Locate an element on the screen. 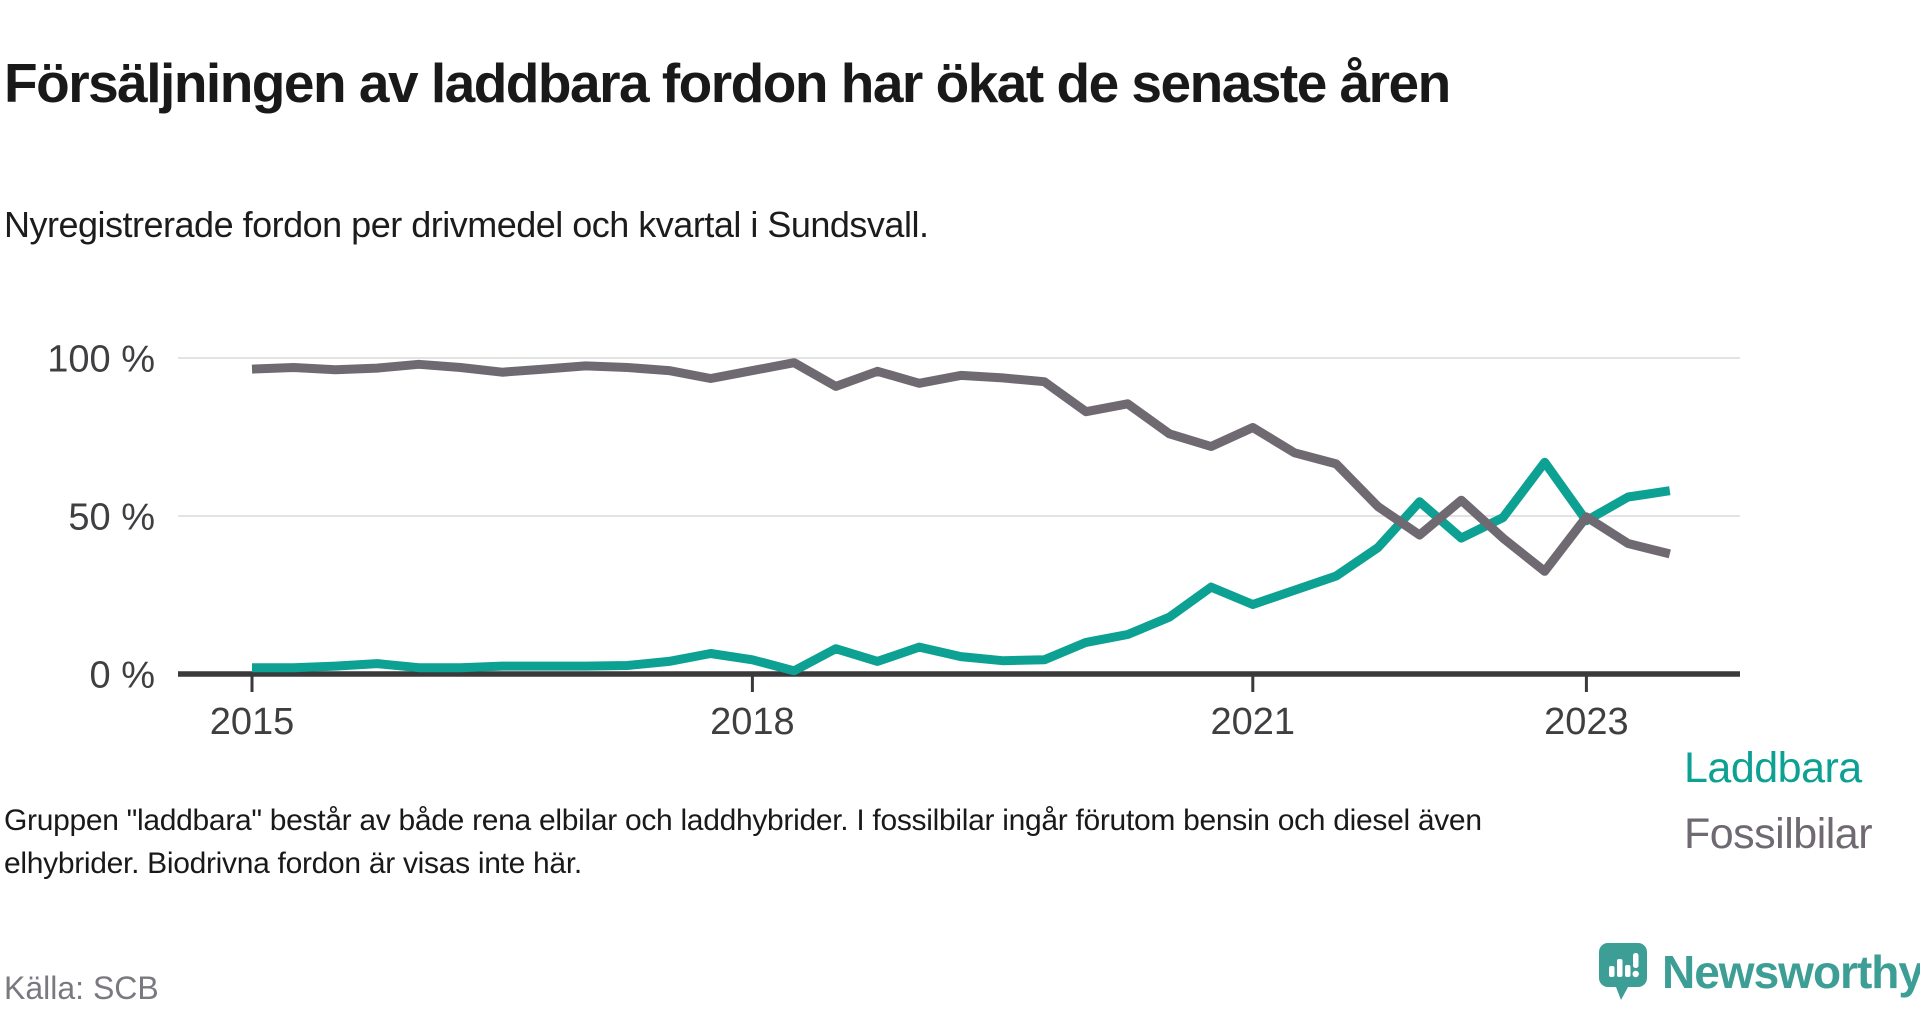 This screenshot has width=1920, height=1010. x-tick-label-2015: 2015 is located at coordinates (252, 722).